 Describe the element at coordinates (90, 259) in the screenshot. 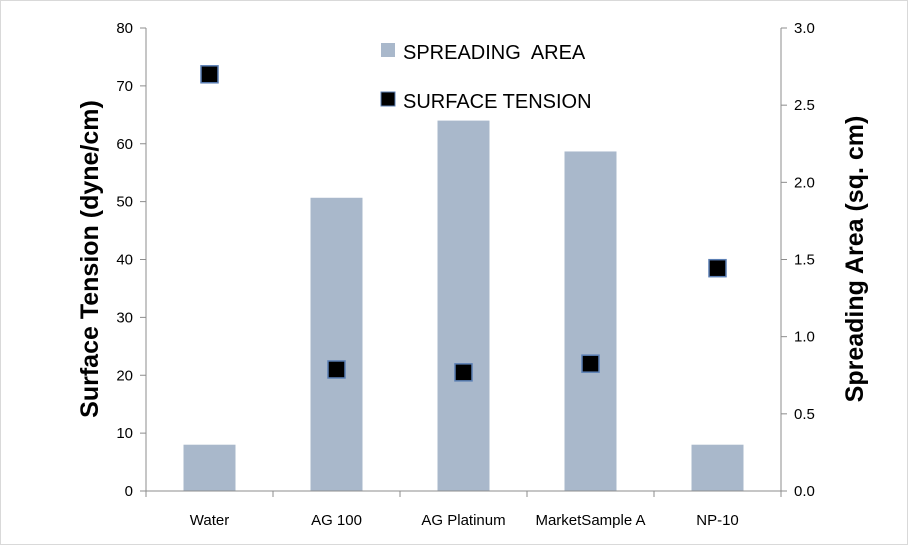

I see `left-axis-title: Surface Tension (dyne/cm)` at that location.